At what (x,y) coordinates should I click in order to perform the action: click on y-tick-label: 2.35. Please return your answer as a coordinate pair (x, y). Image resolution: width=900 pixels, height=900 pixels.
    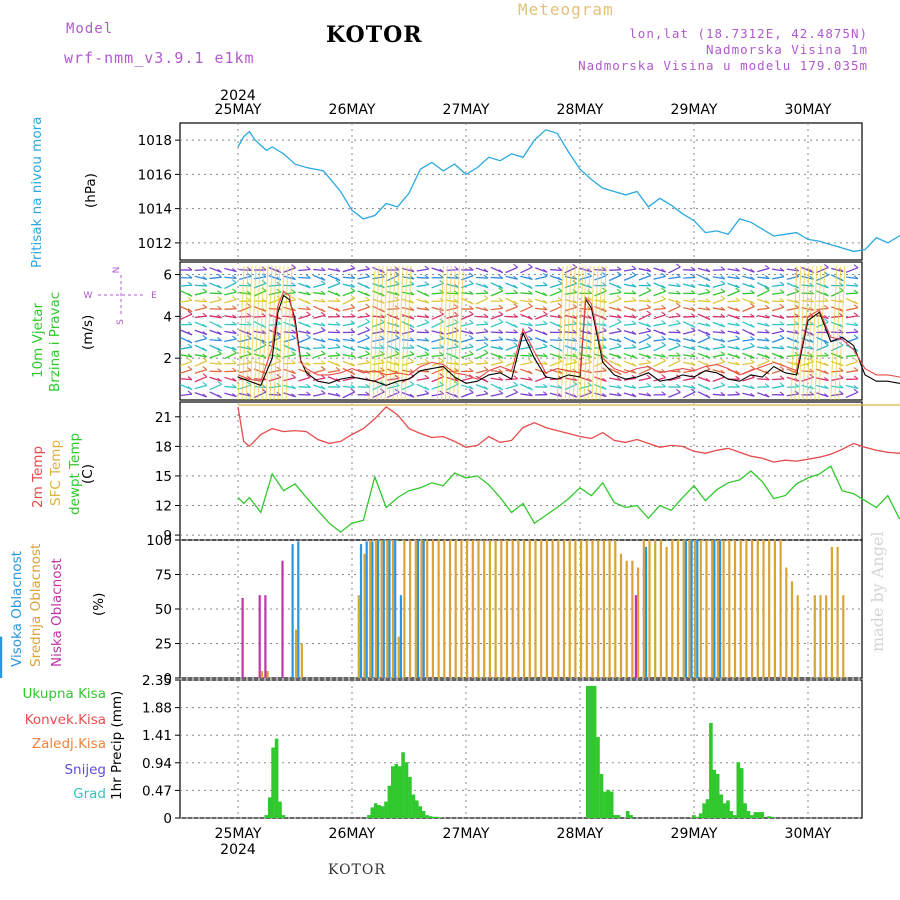
    Looking at the image, I should click on (157, 681).